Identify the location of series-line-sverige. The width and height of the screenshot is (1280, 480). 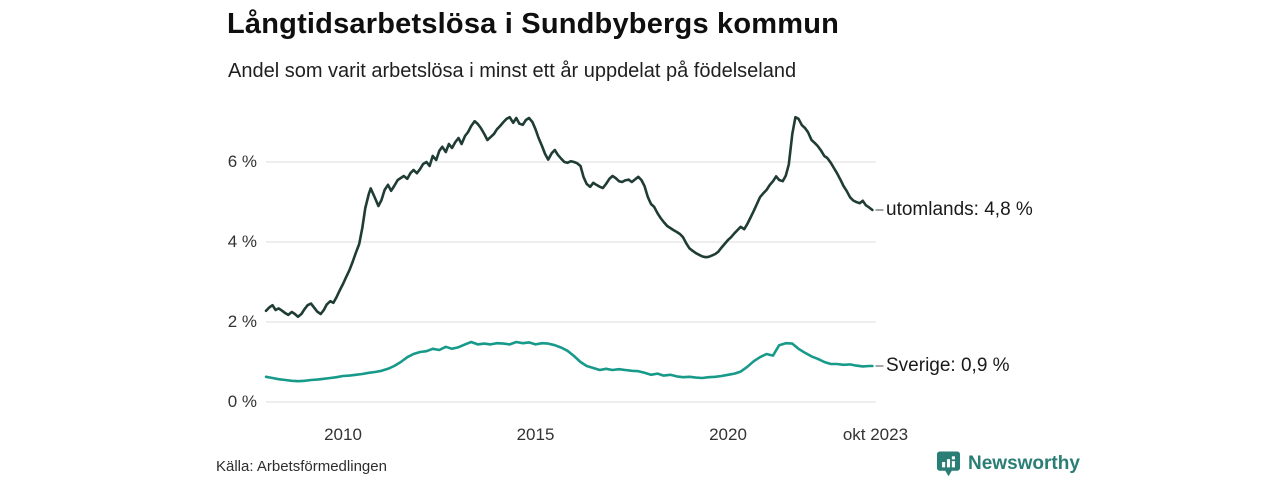
(569, 361).